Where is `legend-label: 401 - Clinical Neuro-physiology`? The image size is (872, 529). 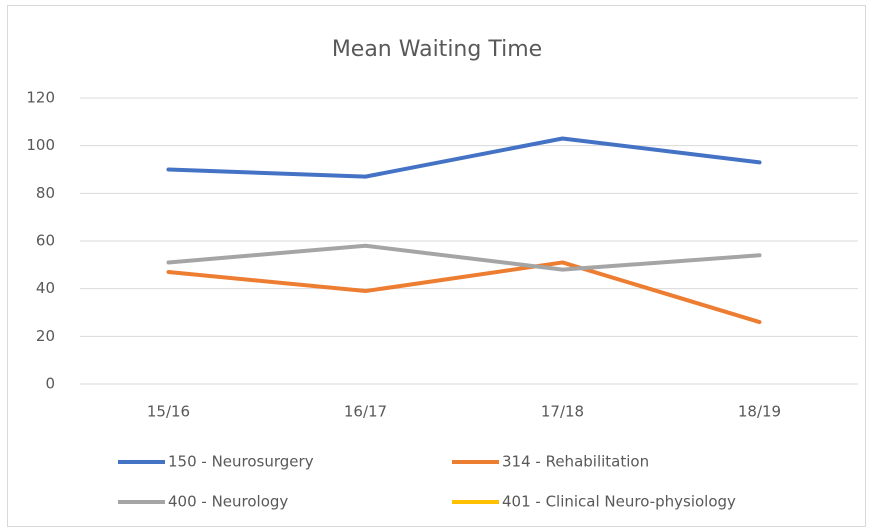 legend-label: 401 - Clinical Neuro-physiology is located at coordinates (619, 502).